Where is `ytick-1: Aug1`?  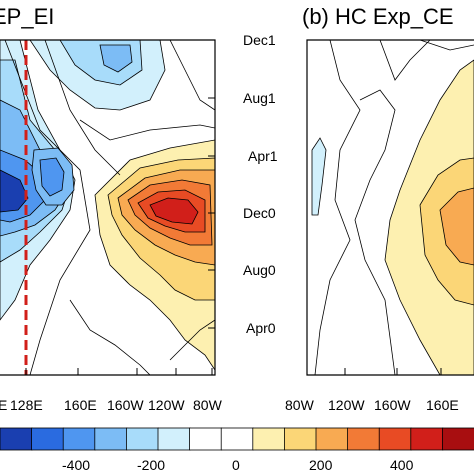
ytick-1: Aug1 is located at coordinates (259, 98).